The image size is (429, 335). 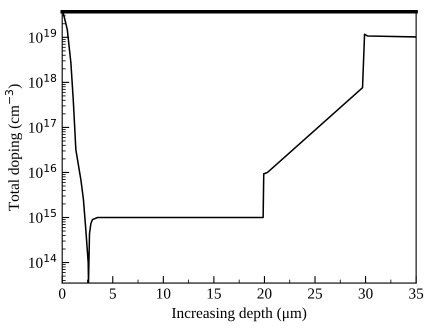 I want to click on x-tick-label: 20, so click(x=264, y=293).